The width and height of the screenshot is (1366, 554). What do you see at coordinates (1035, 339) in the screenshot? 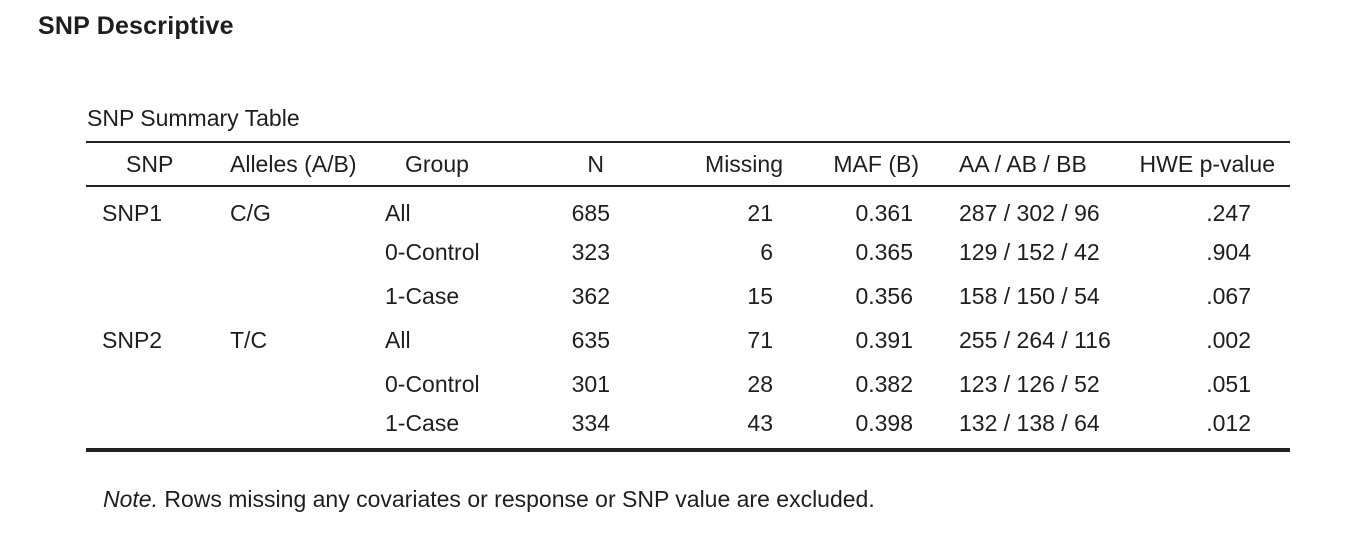
I see `cell-genotypes: 255 / 264 / 116` at bounding box center [1035, 339].